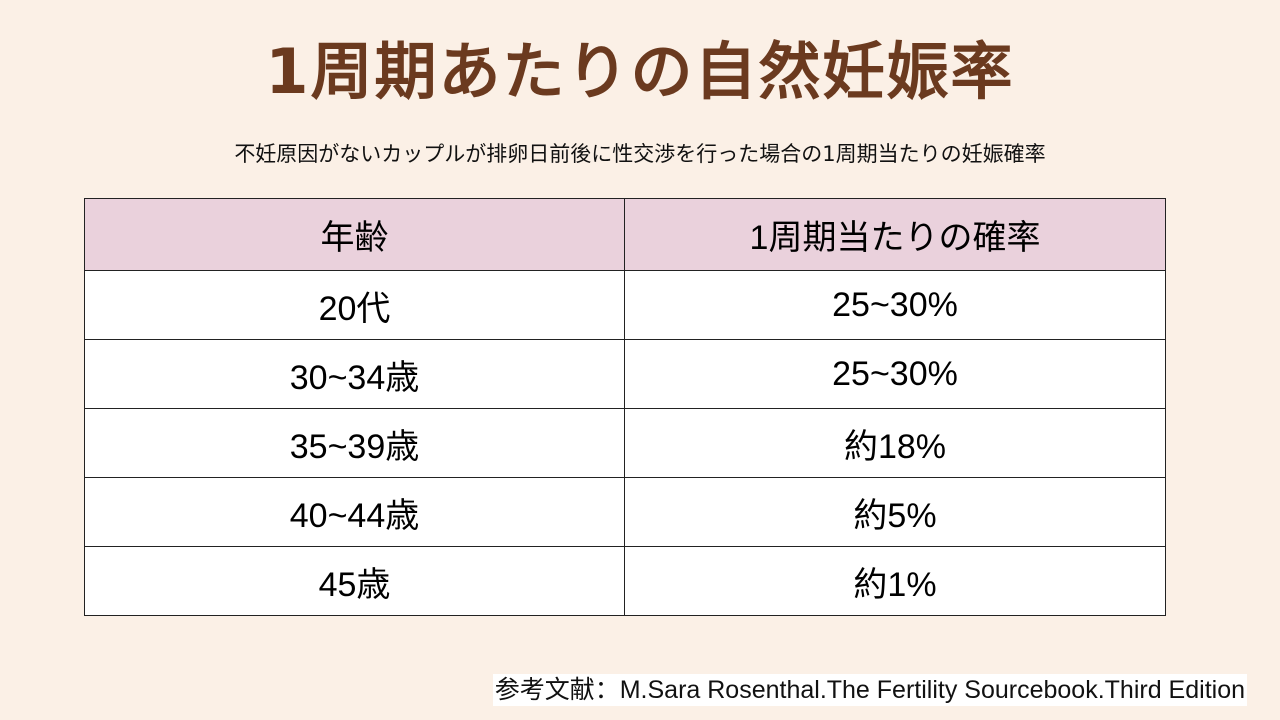  I want to click on age-cell: 40~44歳, so click(354, 512).